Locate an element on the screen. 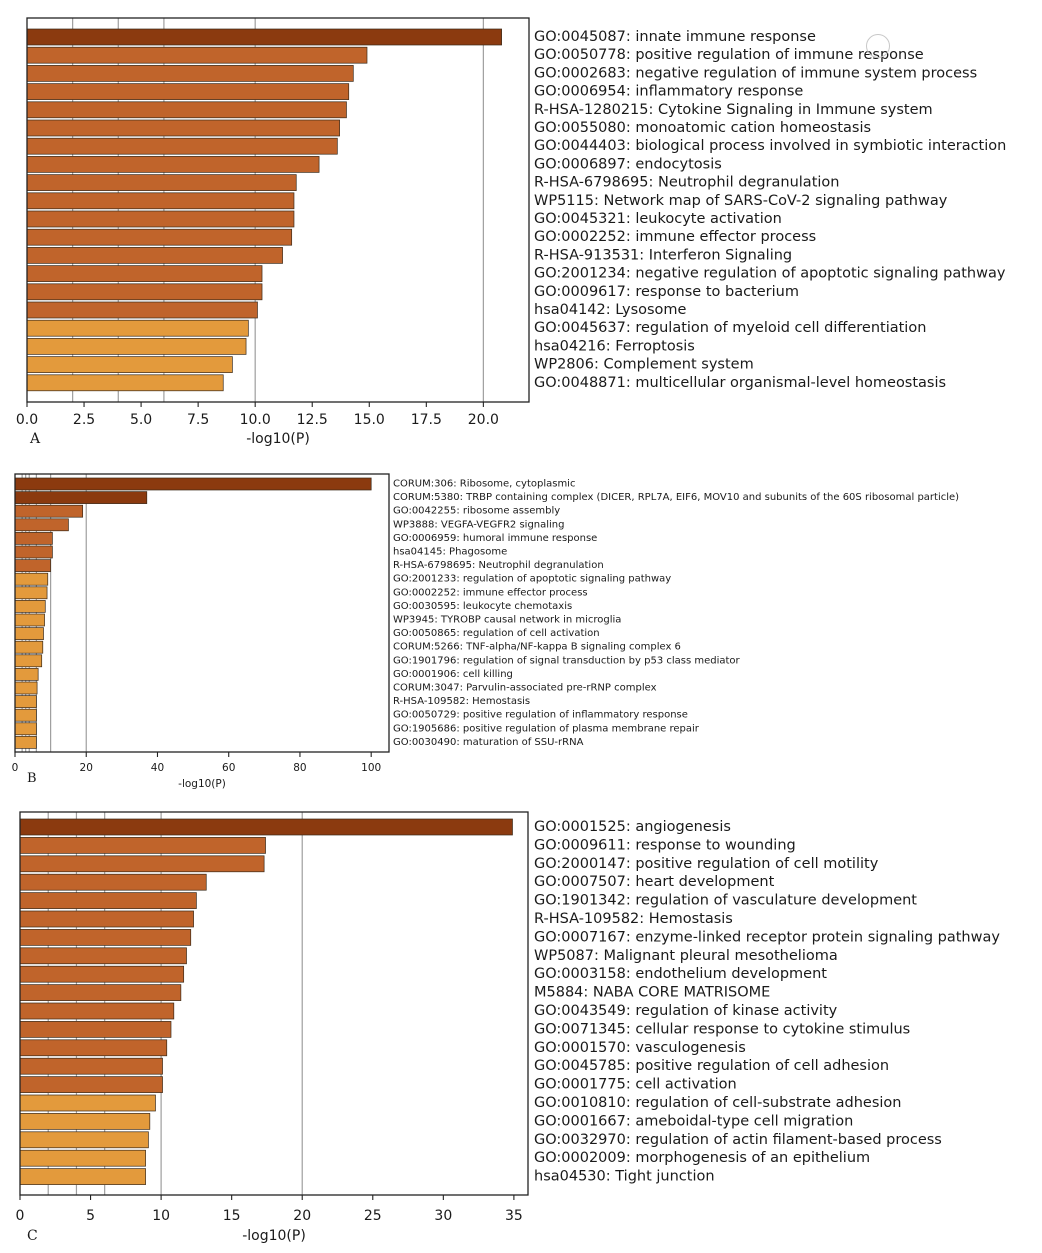  category-label: M5884: NABA CORE MATRISOME is located at coordinates (652, 993).